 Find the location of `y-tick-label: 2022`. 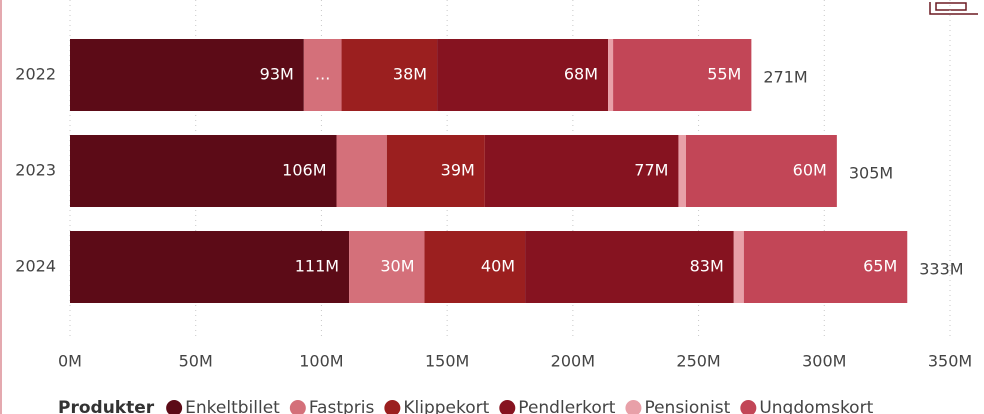

y-tick-label: 2022 is located at coordinates (35, 74).